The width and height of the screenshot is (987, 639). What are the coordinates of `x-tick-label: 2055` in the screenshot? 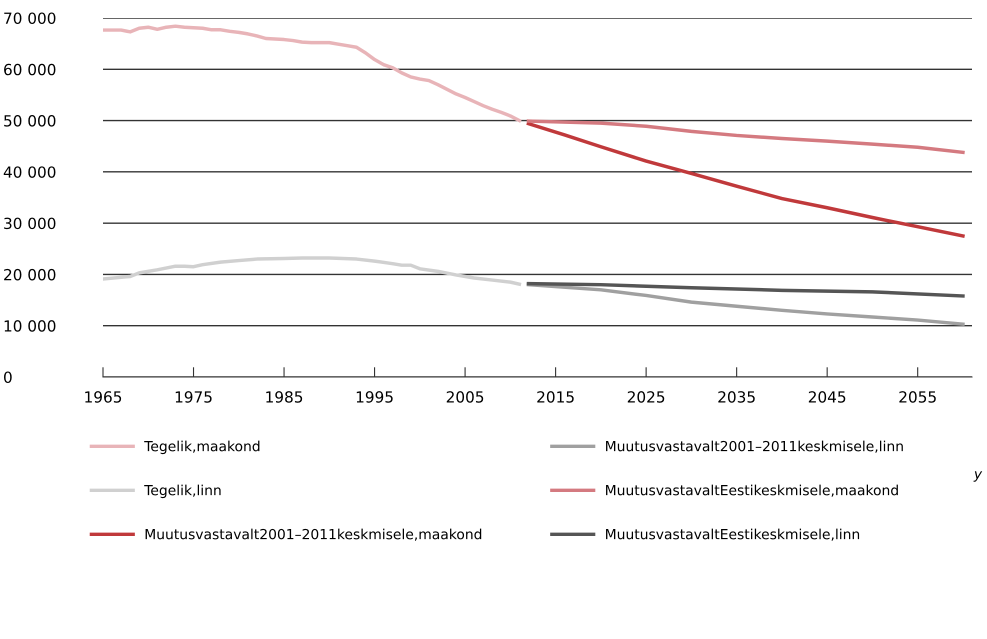 It's located at (917, 397).